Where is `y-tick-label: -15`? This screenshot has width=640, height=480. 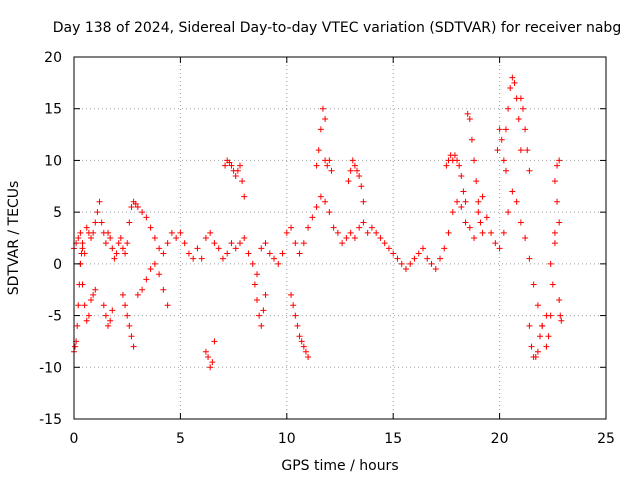 y-tick-label: -15 is located at coordinates (50, 420).